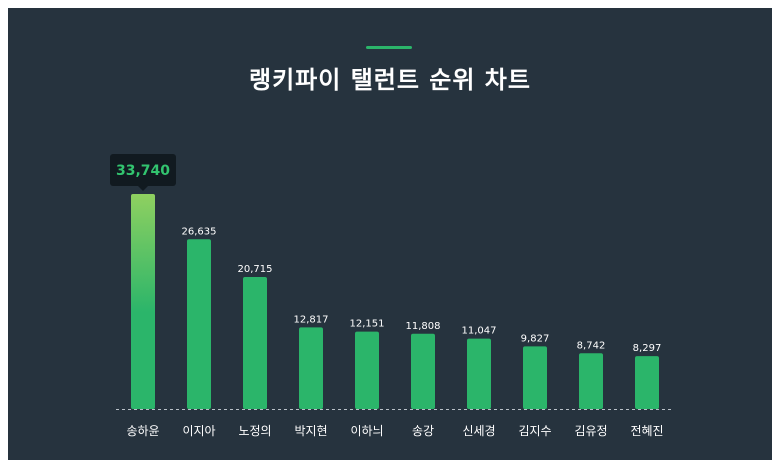  I want to click on chart-title: 랭키파이 탤런트 순위 차트, so click(390, 80).